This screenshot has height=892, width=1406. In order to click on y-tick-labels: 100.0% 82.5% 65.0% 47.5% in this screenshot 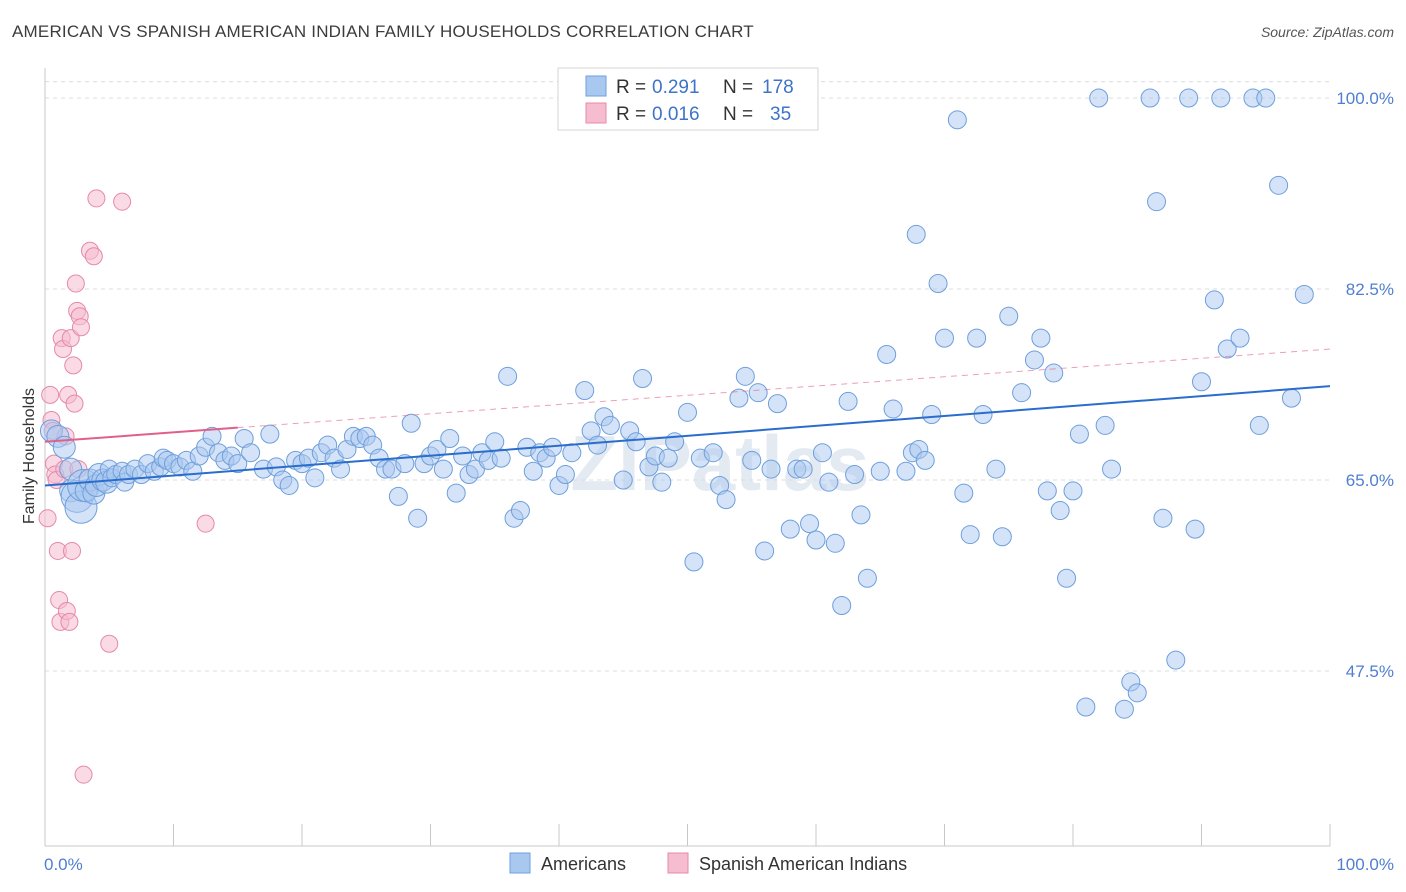, I will do `click(1365, 385)`.